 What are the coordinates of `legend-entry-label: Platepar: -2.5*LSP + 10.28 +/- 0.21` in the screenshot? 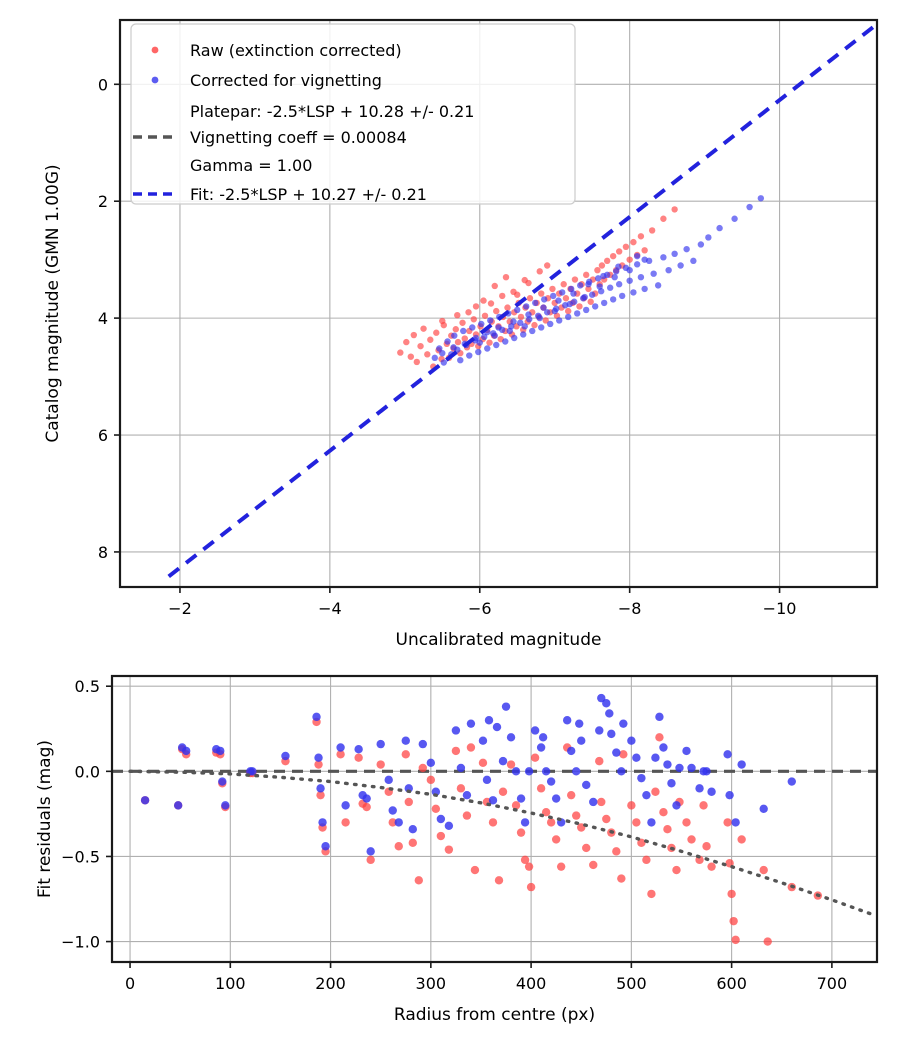 It's located at (332, 111).